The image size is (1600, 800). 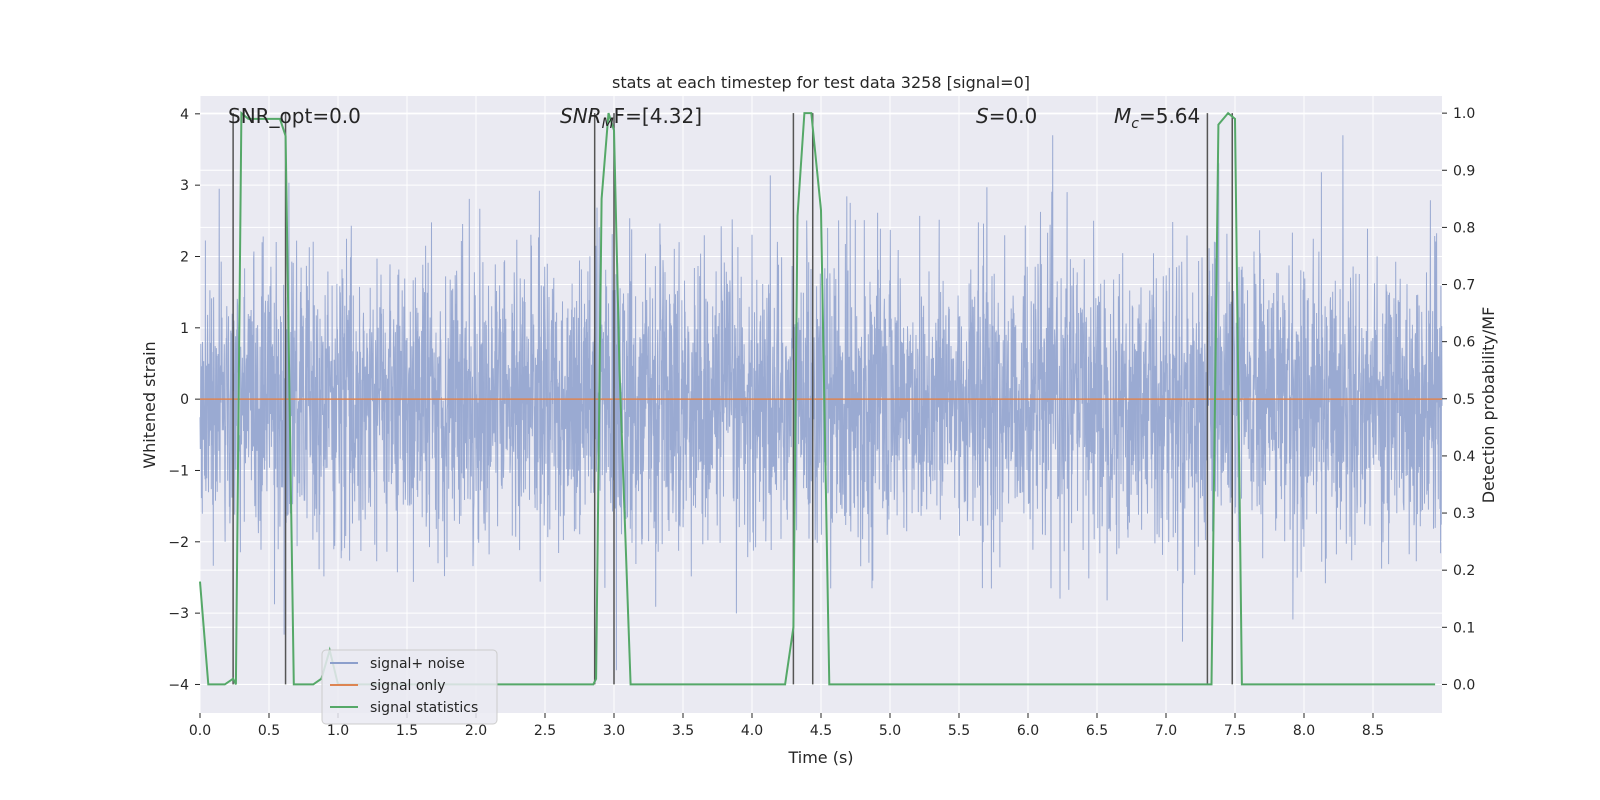 I want to click on legend-label-signal: signal only, so click(x=407, y=686).